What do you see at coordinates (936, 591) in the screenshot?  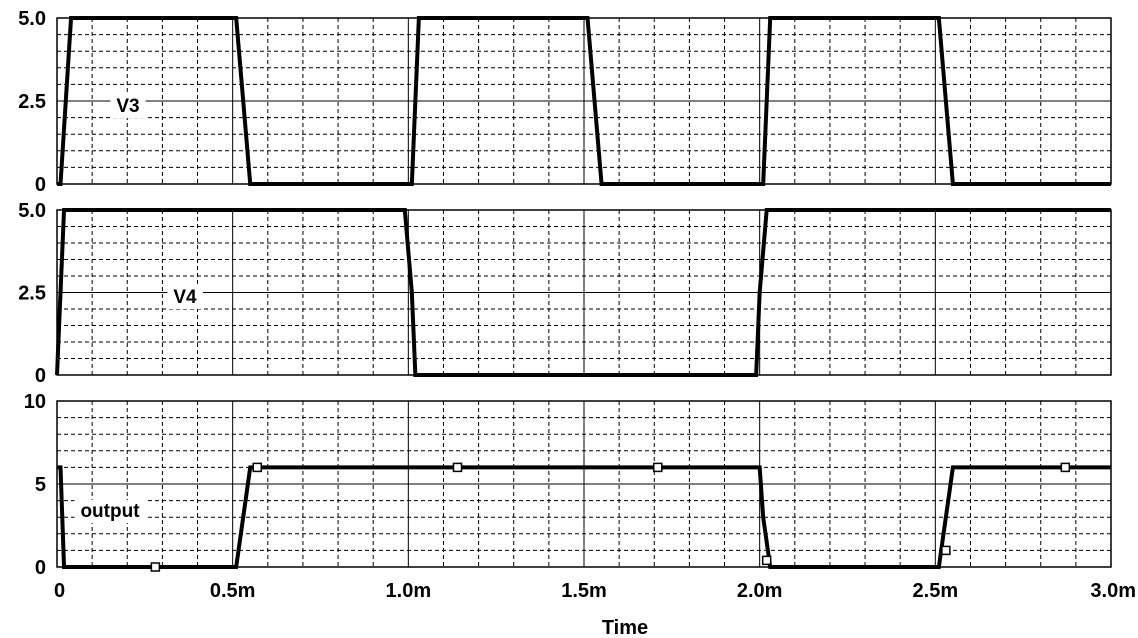 I see `x-tick-label: 2.5m` at bounding box center [936, 591].